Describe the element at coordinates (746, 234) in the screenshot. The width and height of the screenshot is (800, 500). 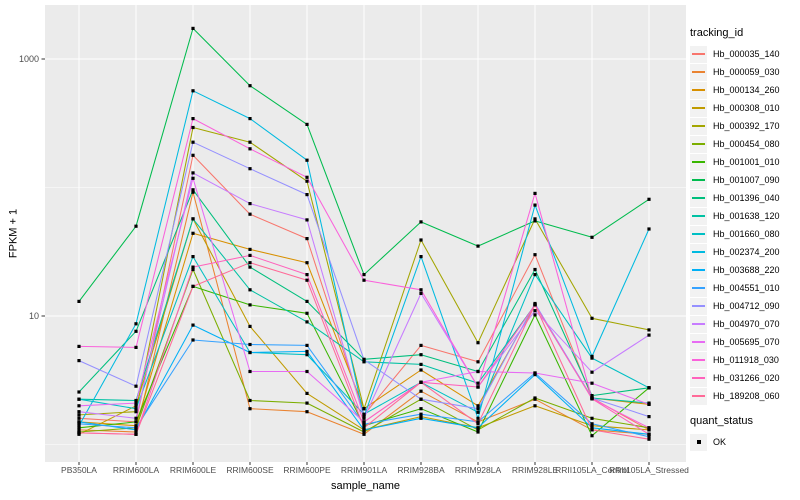
I see `legend-label: Hb_001660_080` at that location.